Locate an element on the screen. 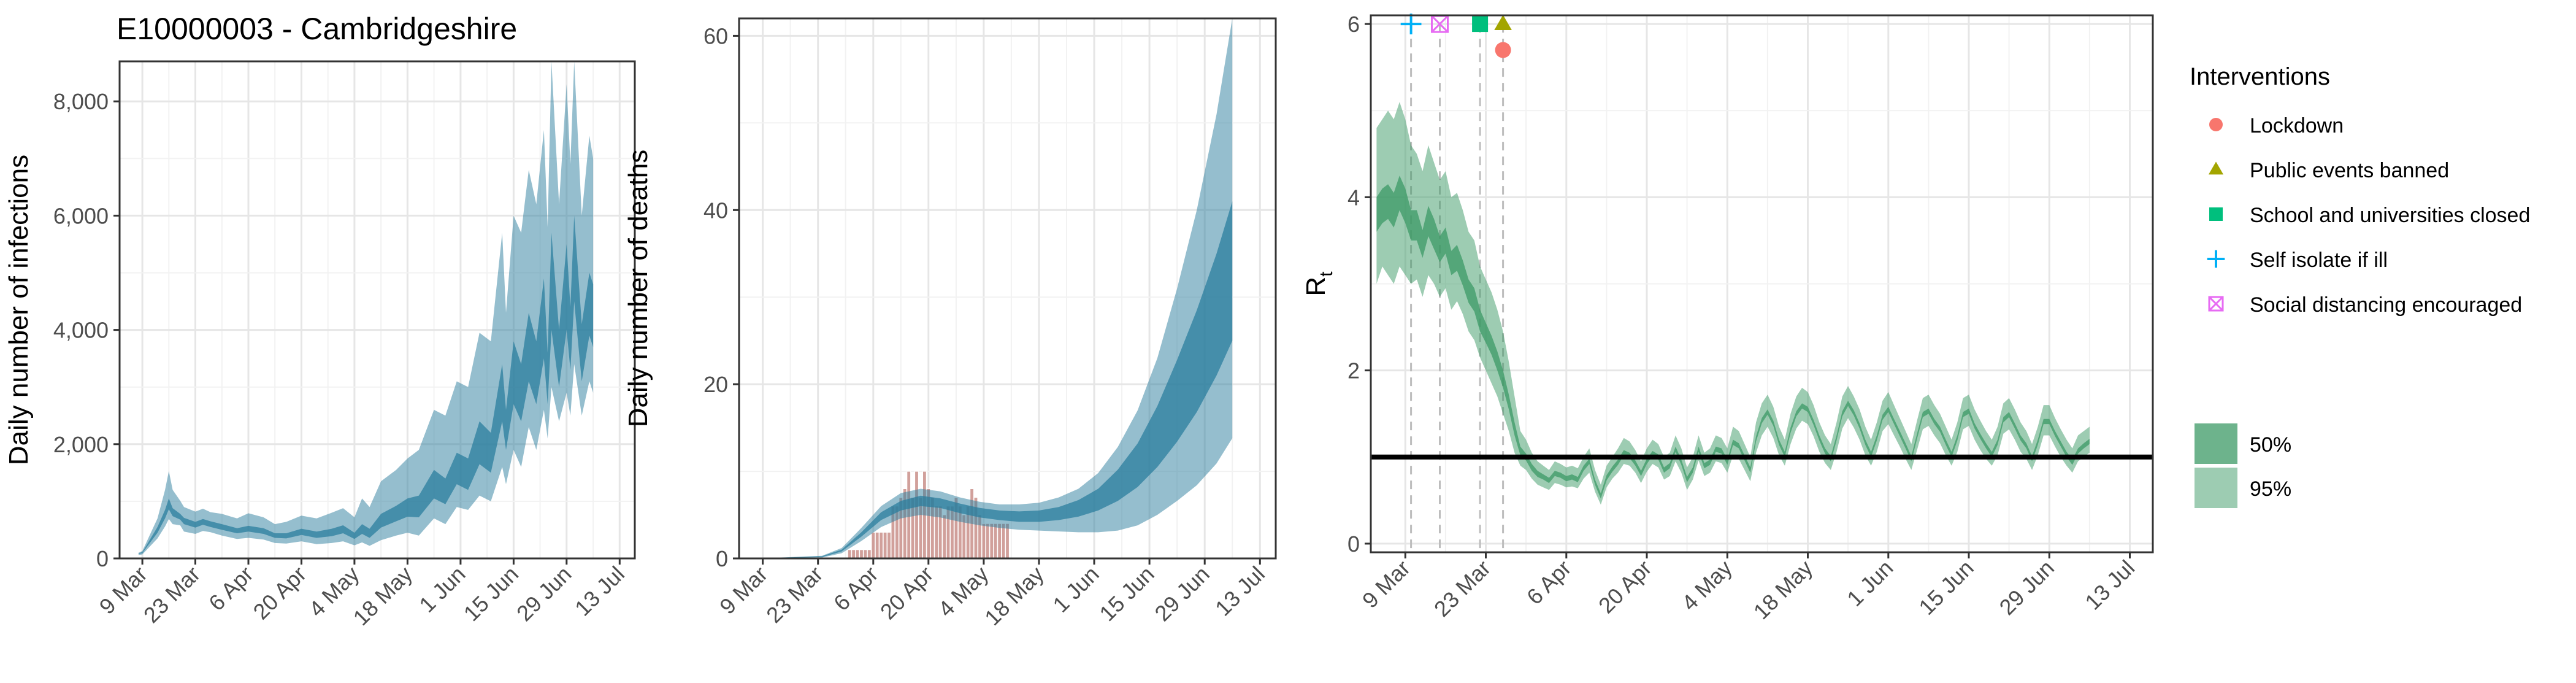  legend-label-self_isolate: Self isolate if ill is located at coordinates (2319, 260).